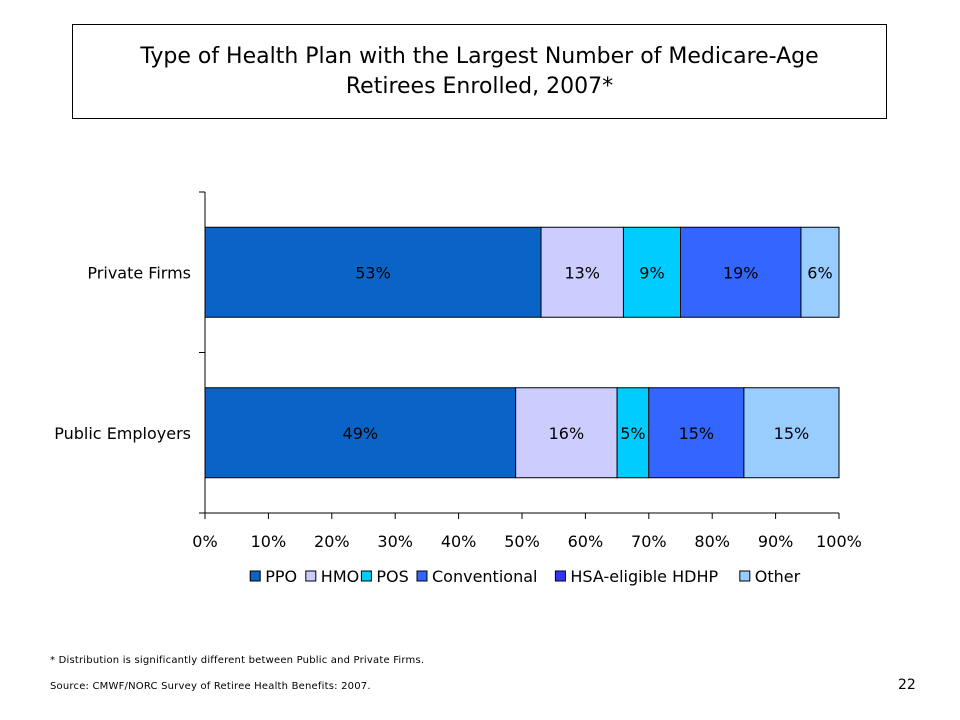  Describe the element at coordinates (332, 541) in the screenshot. I see `x-tick-label: 20%` at that location.